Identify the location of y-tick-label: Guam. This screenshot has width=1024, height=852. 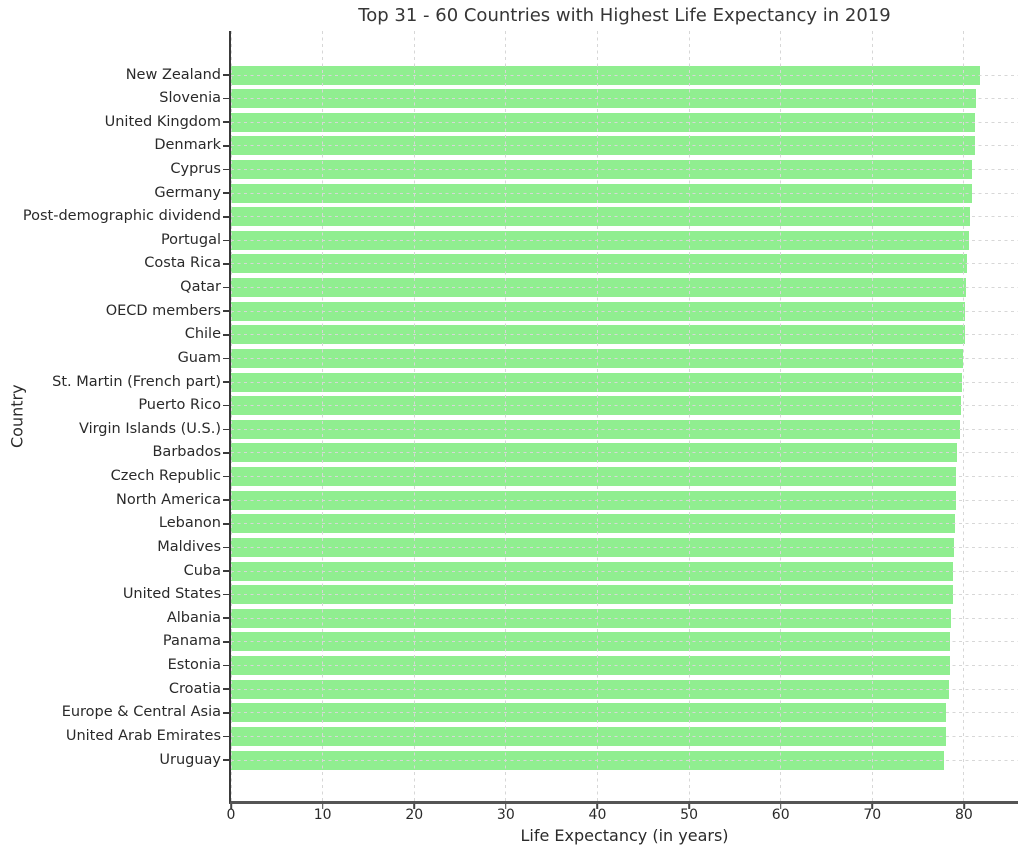
(199, 357).